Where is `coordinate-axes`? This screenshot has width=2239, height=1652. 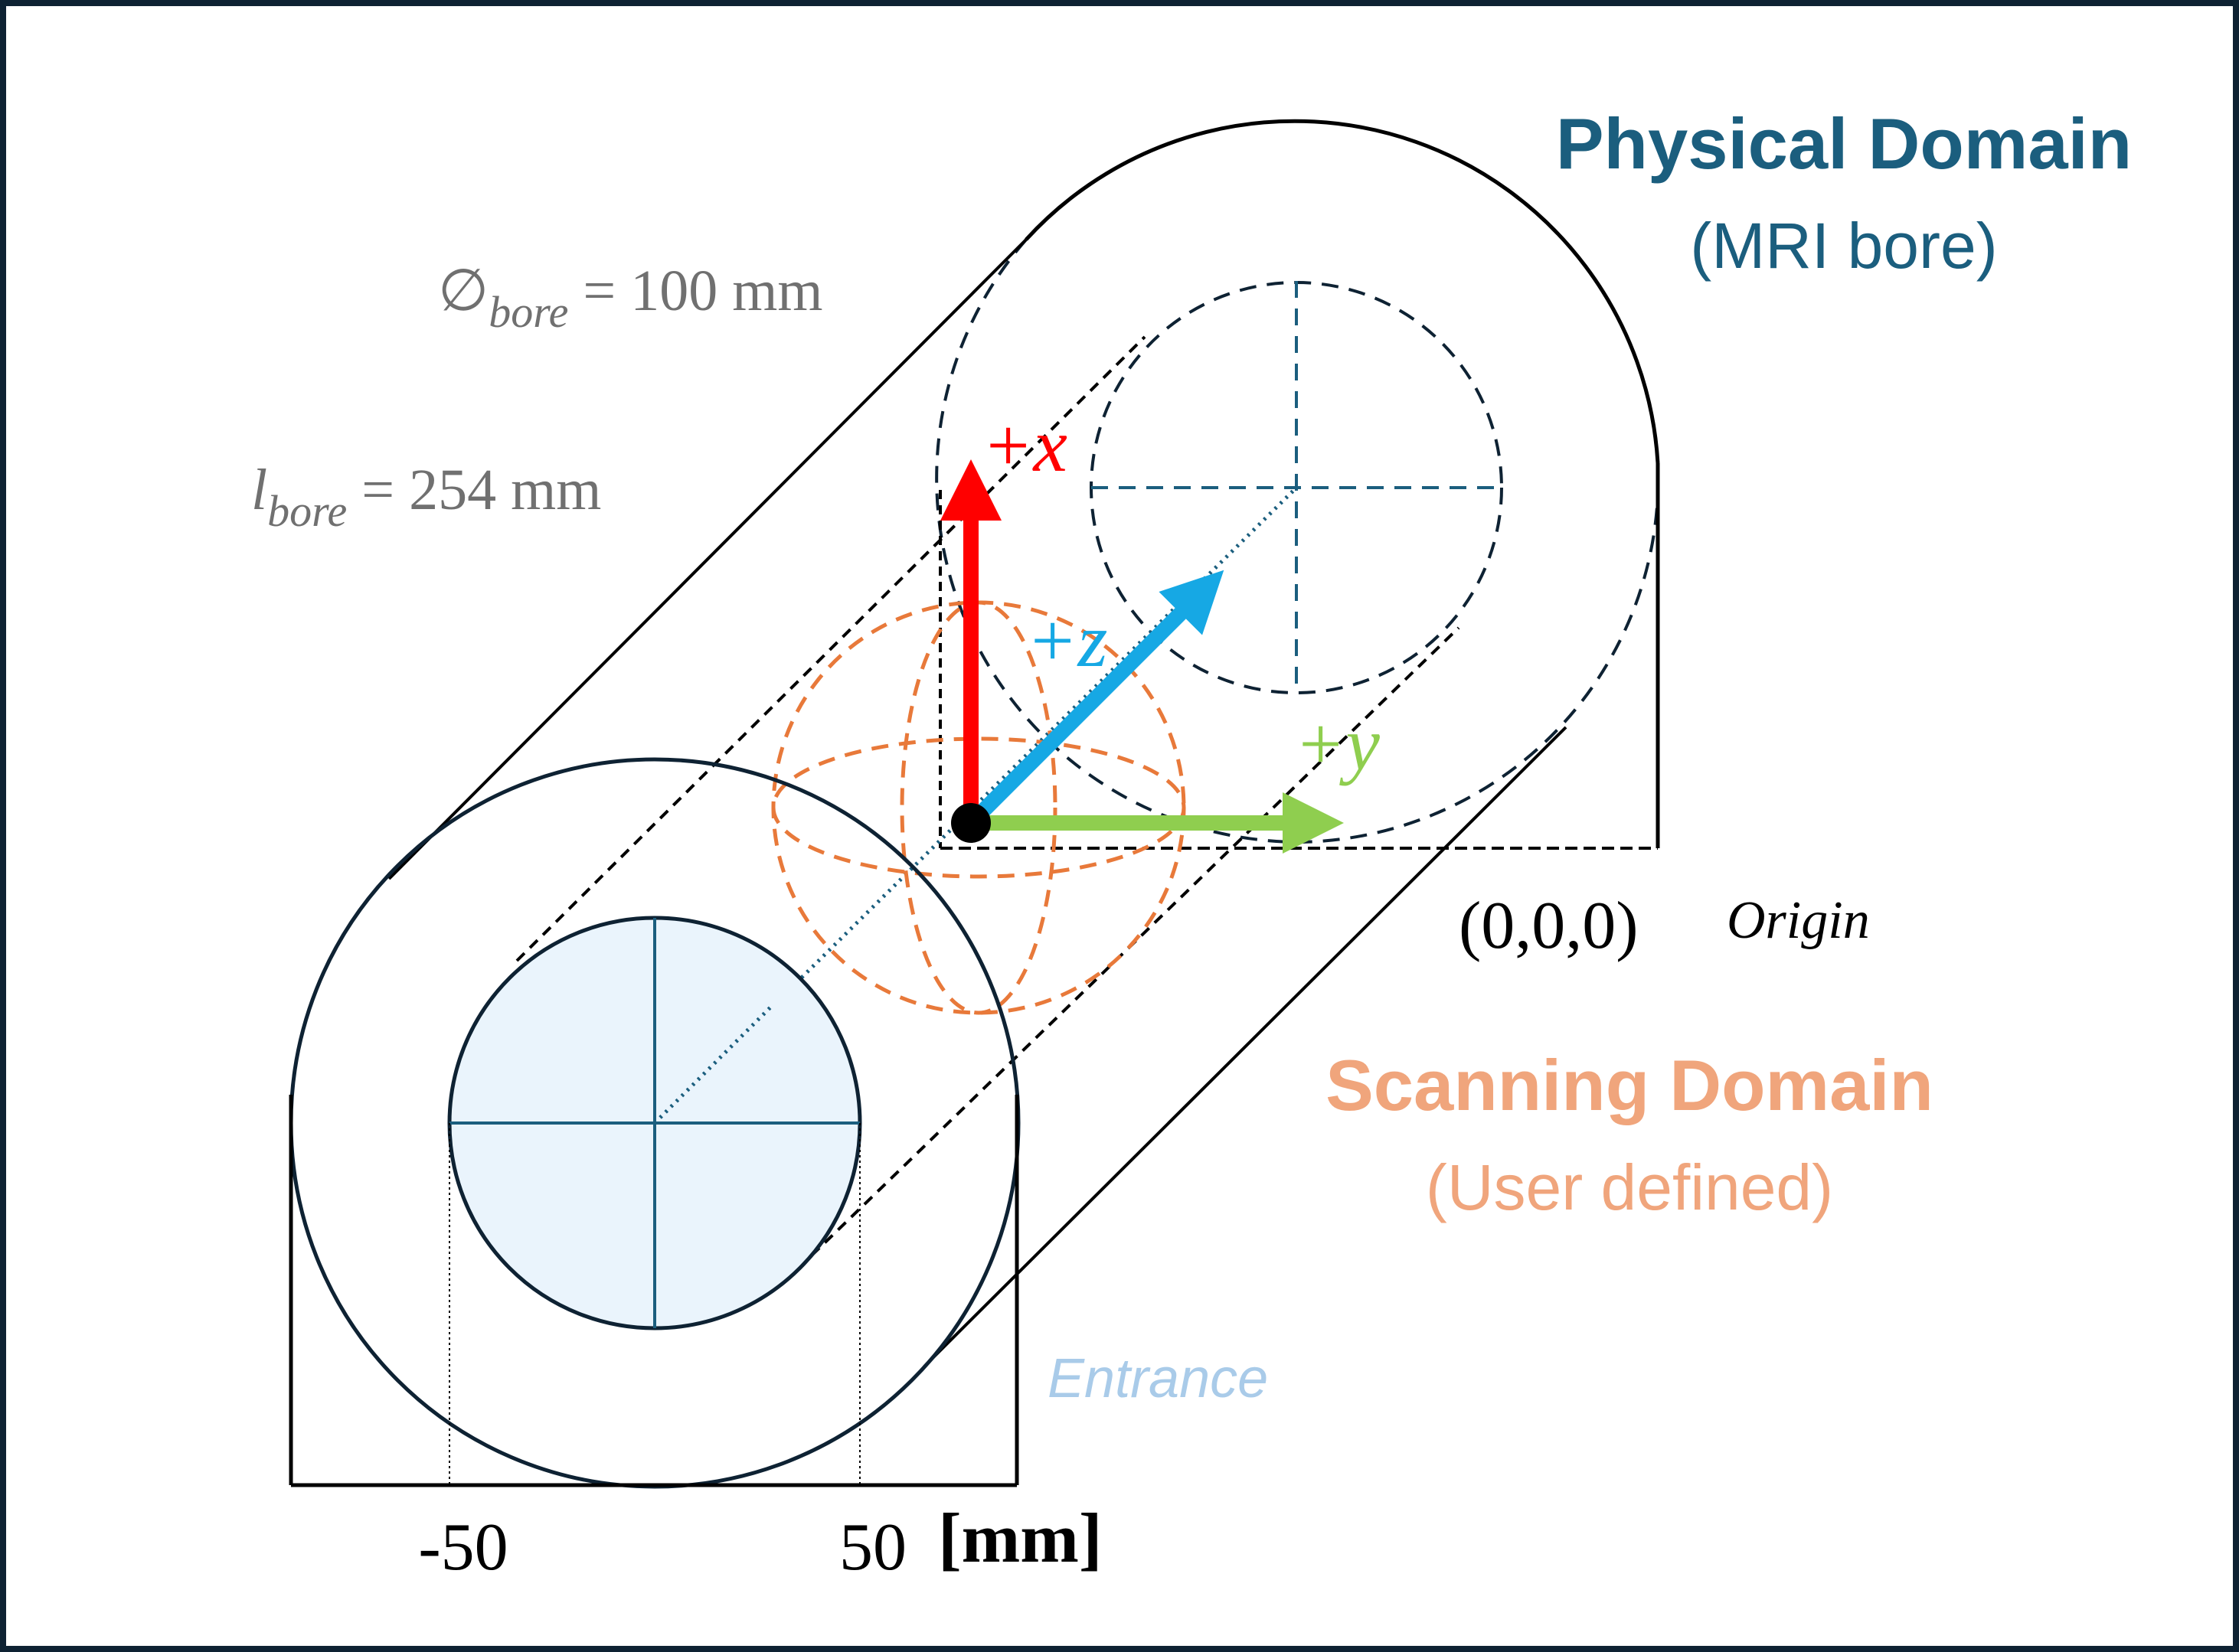
coordinate-axes is located at coordinates (1142, 656).